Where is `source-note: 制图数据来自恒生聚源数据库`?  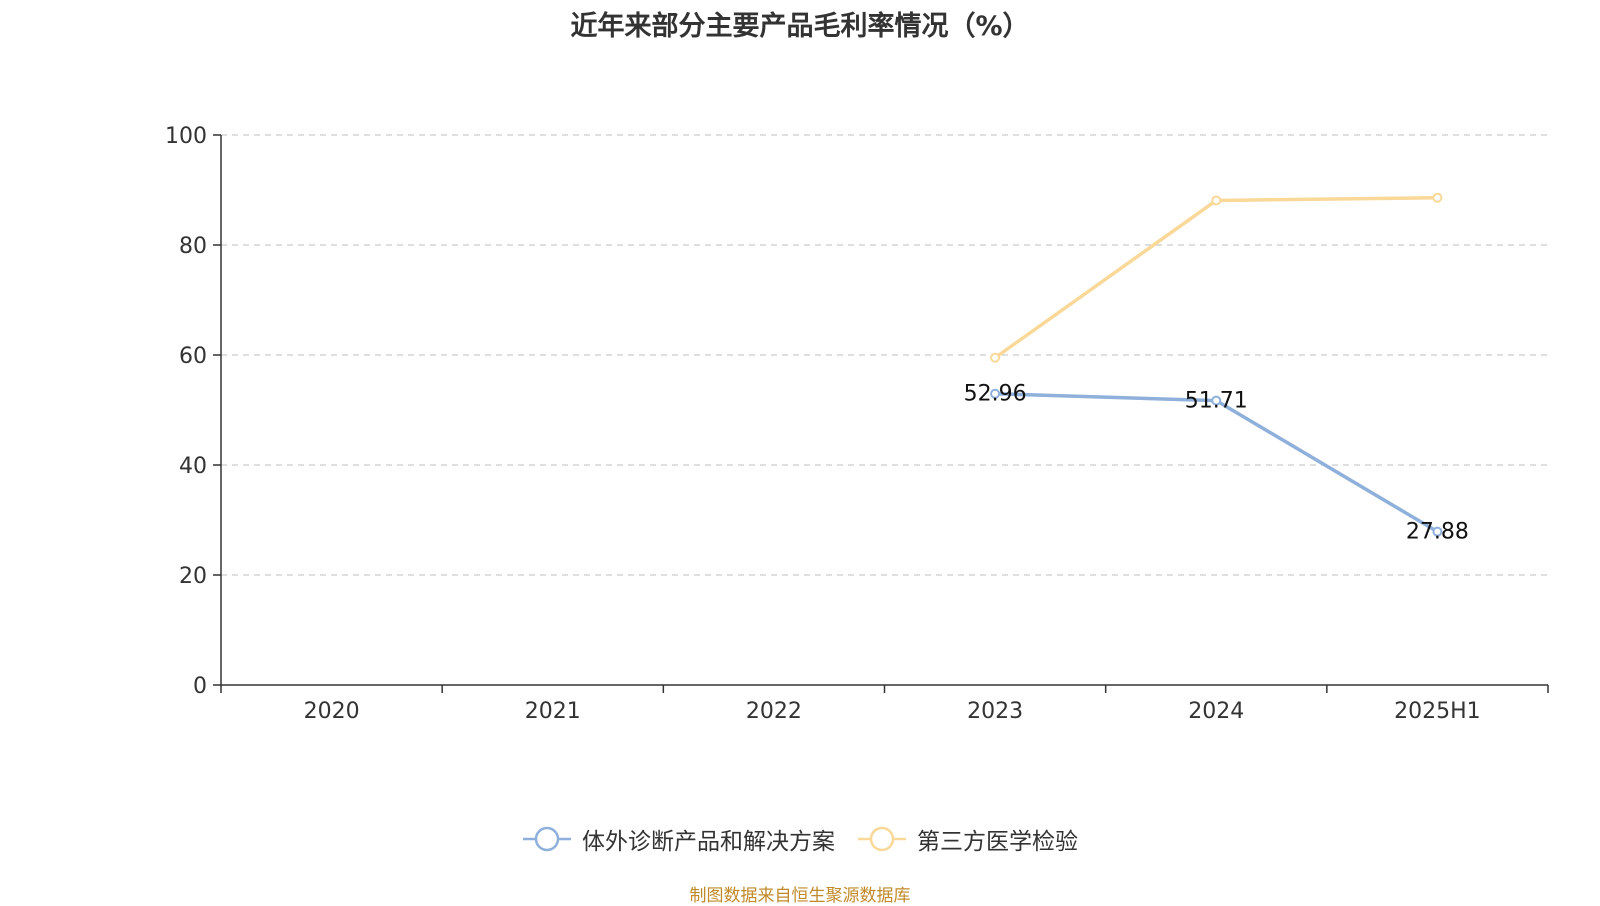 source-note: 制图数据来自恒生聚源数据库 is located at coordinates (800, 896).